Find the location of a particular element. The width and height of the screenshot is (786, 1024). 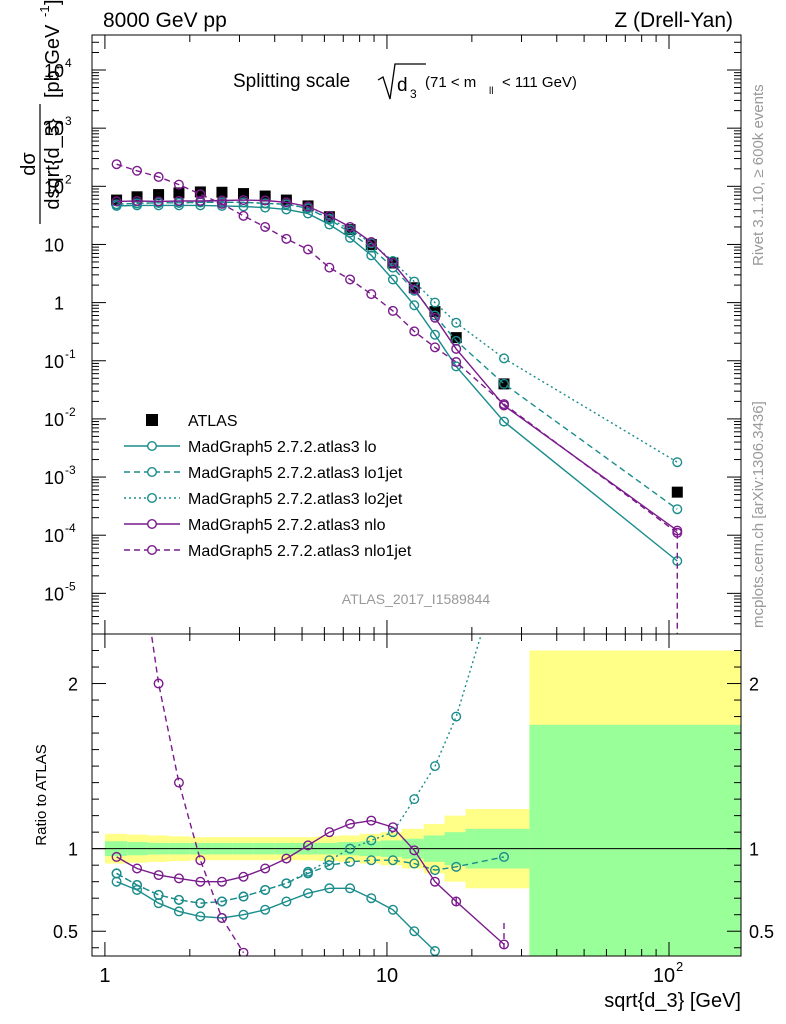

ratio-y-tick-label-right: 1 is located at coordinates (754, 850).